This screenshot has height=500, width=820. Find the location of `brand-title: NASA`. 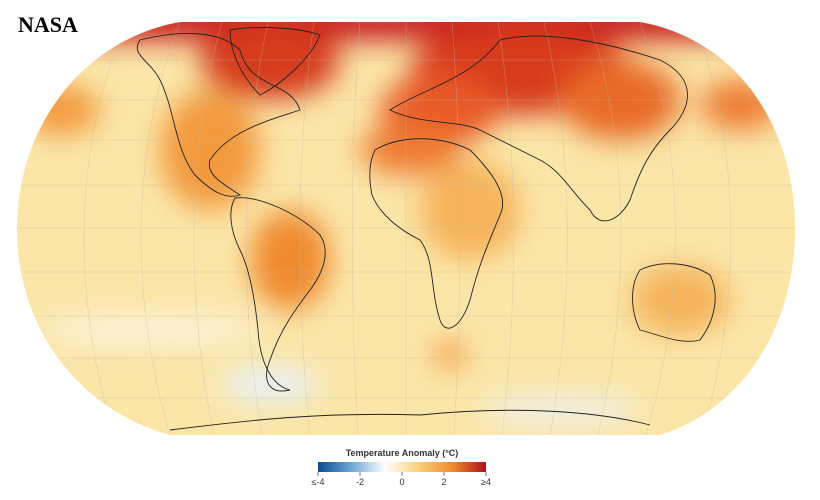

brand-title: NASA is located at coordinates (48, 24).